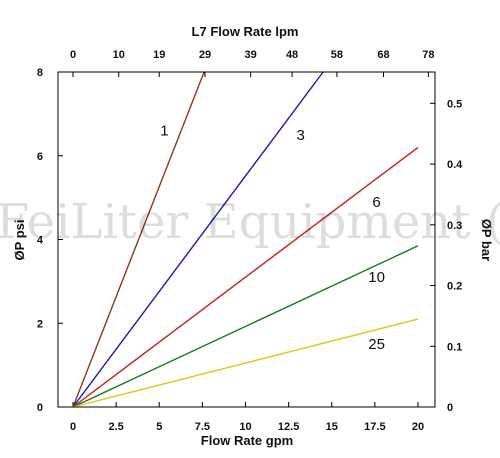  Describe the element at coordinates (446, 256) in the screenshot. I see `right-axis: 0 0.1 0.2 0.3 0.4 0.5` at that location.